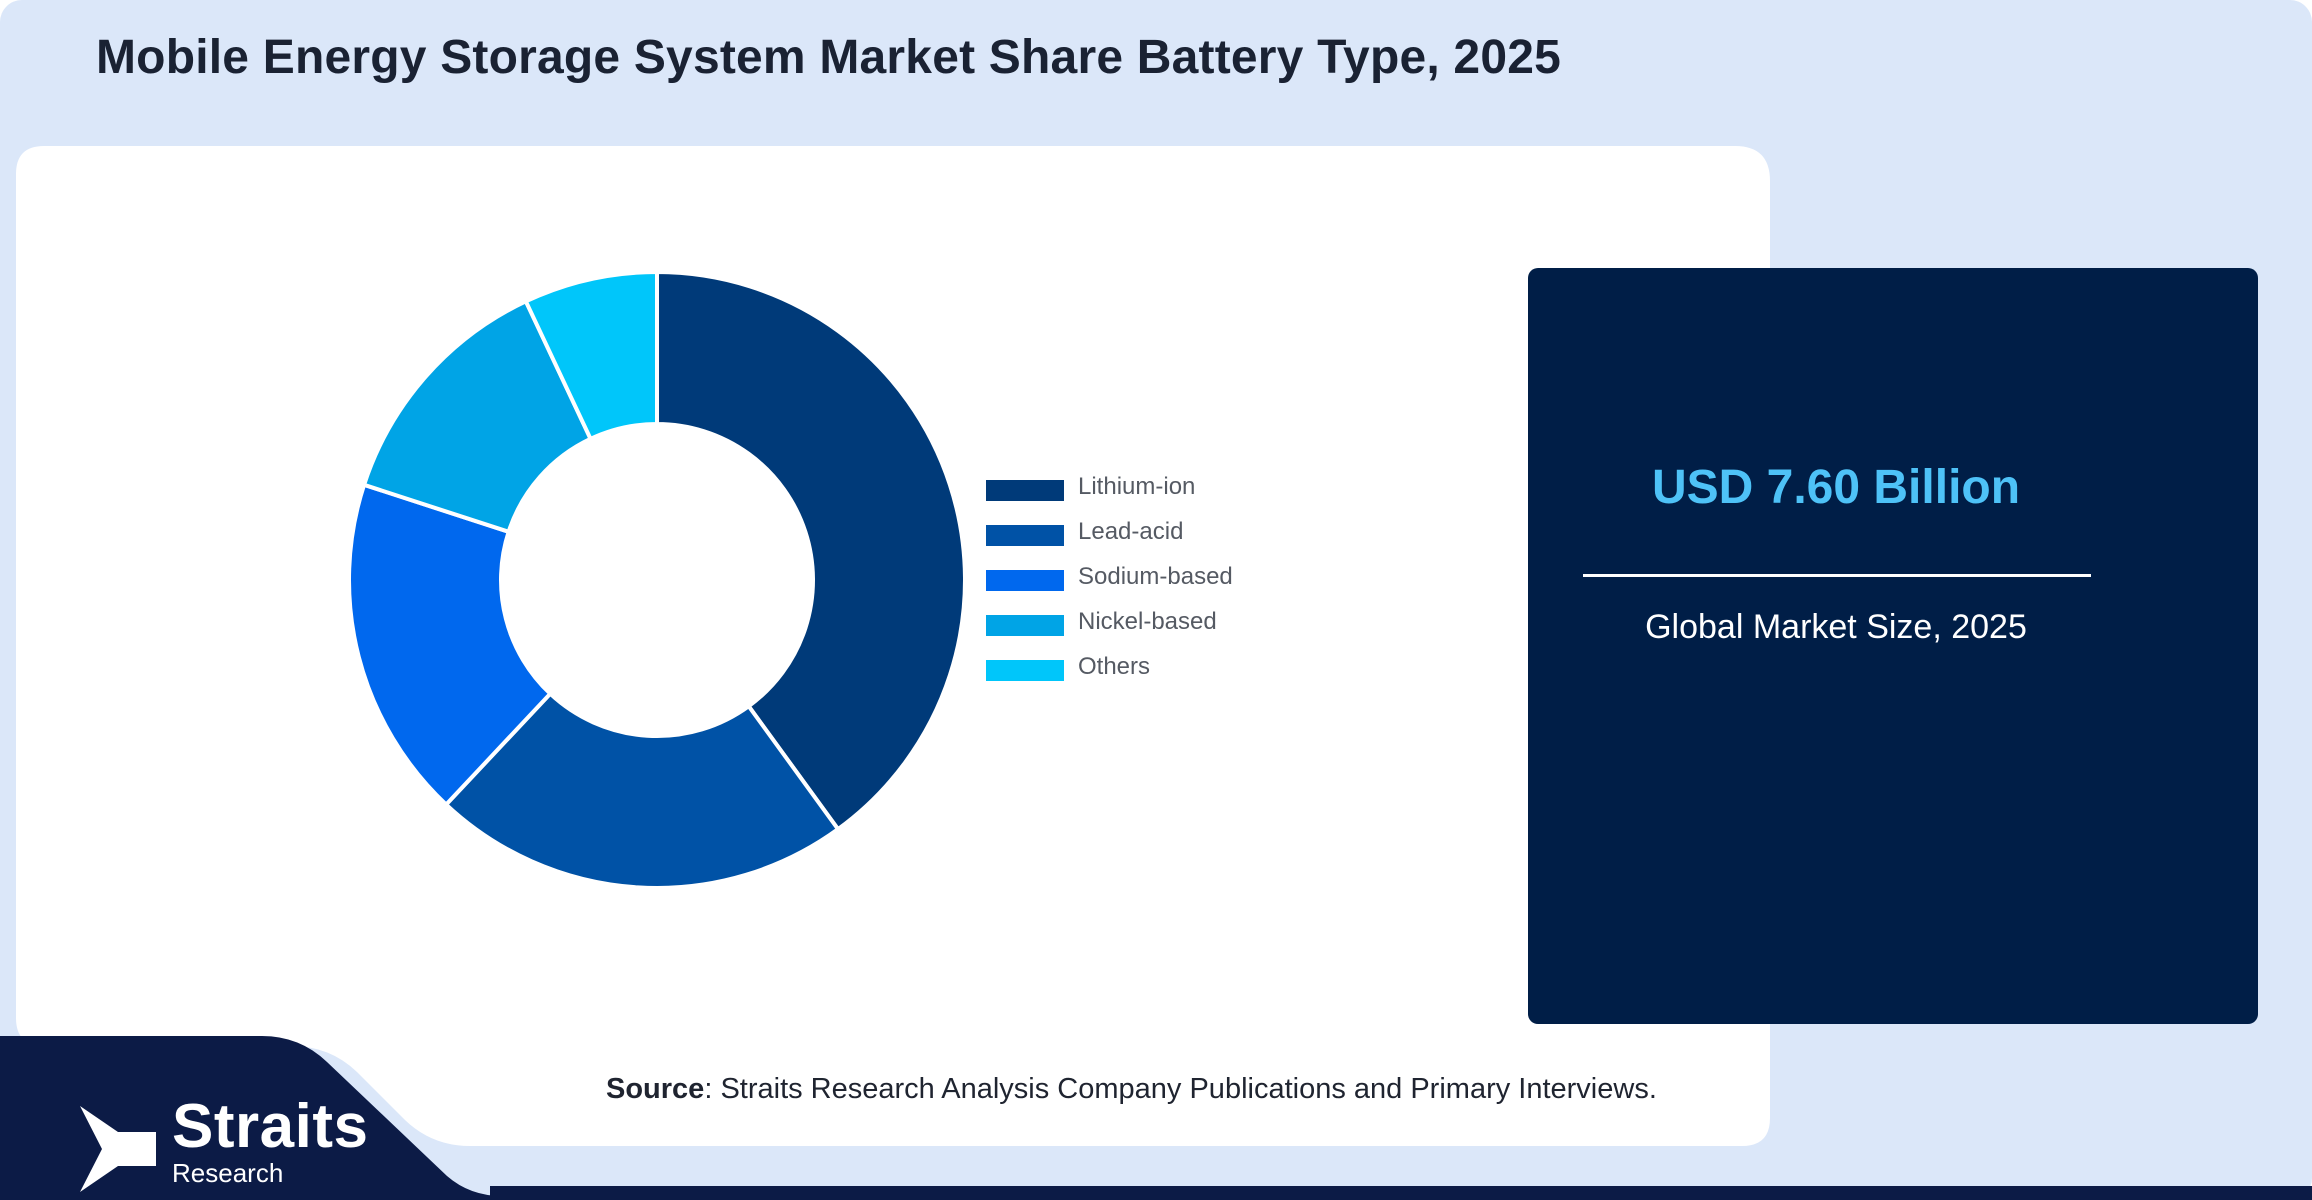 The height and width of the screenshot is (1200, 2312). Describe the element at coordinates (228, 1173) in the screenshot. I see `brand-subtitle: Research` at that location.